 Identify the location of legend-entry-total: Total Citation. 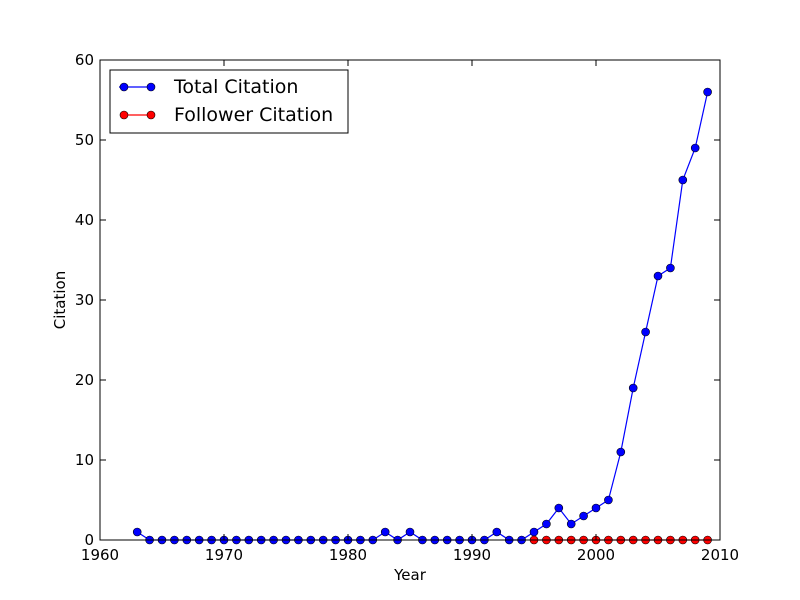
(208, 87).